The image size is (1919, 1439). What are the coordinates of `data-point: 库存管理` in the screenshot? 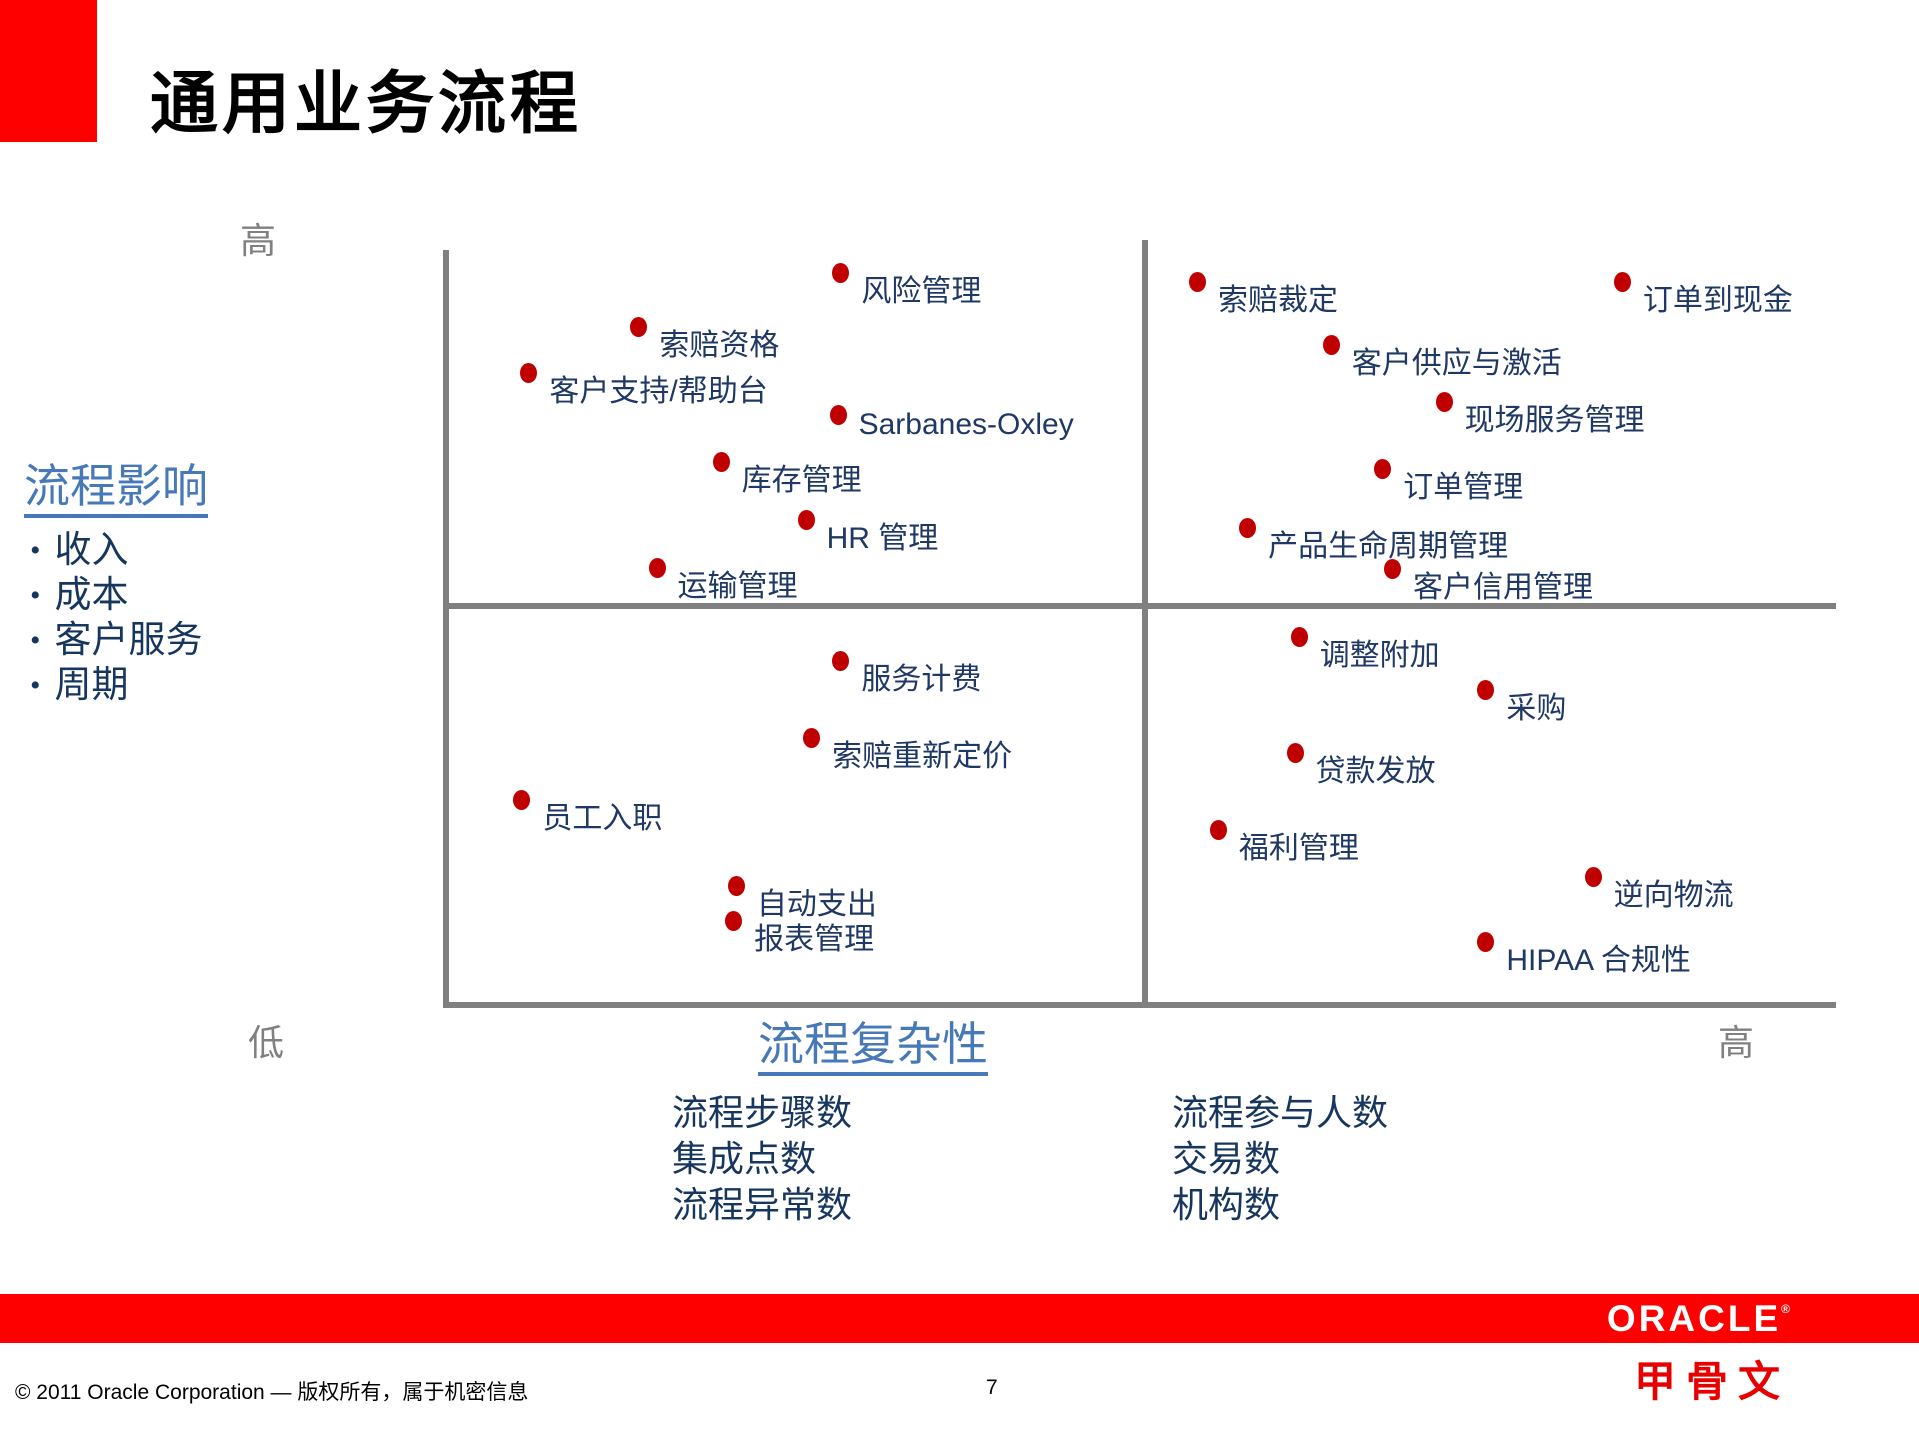 It's located at (787, 475).